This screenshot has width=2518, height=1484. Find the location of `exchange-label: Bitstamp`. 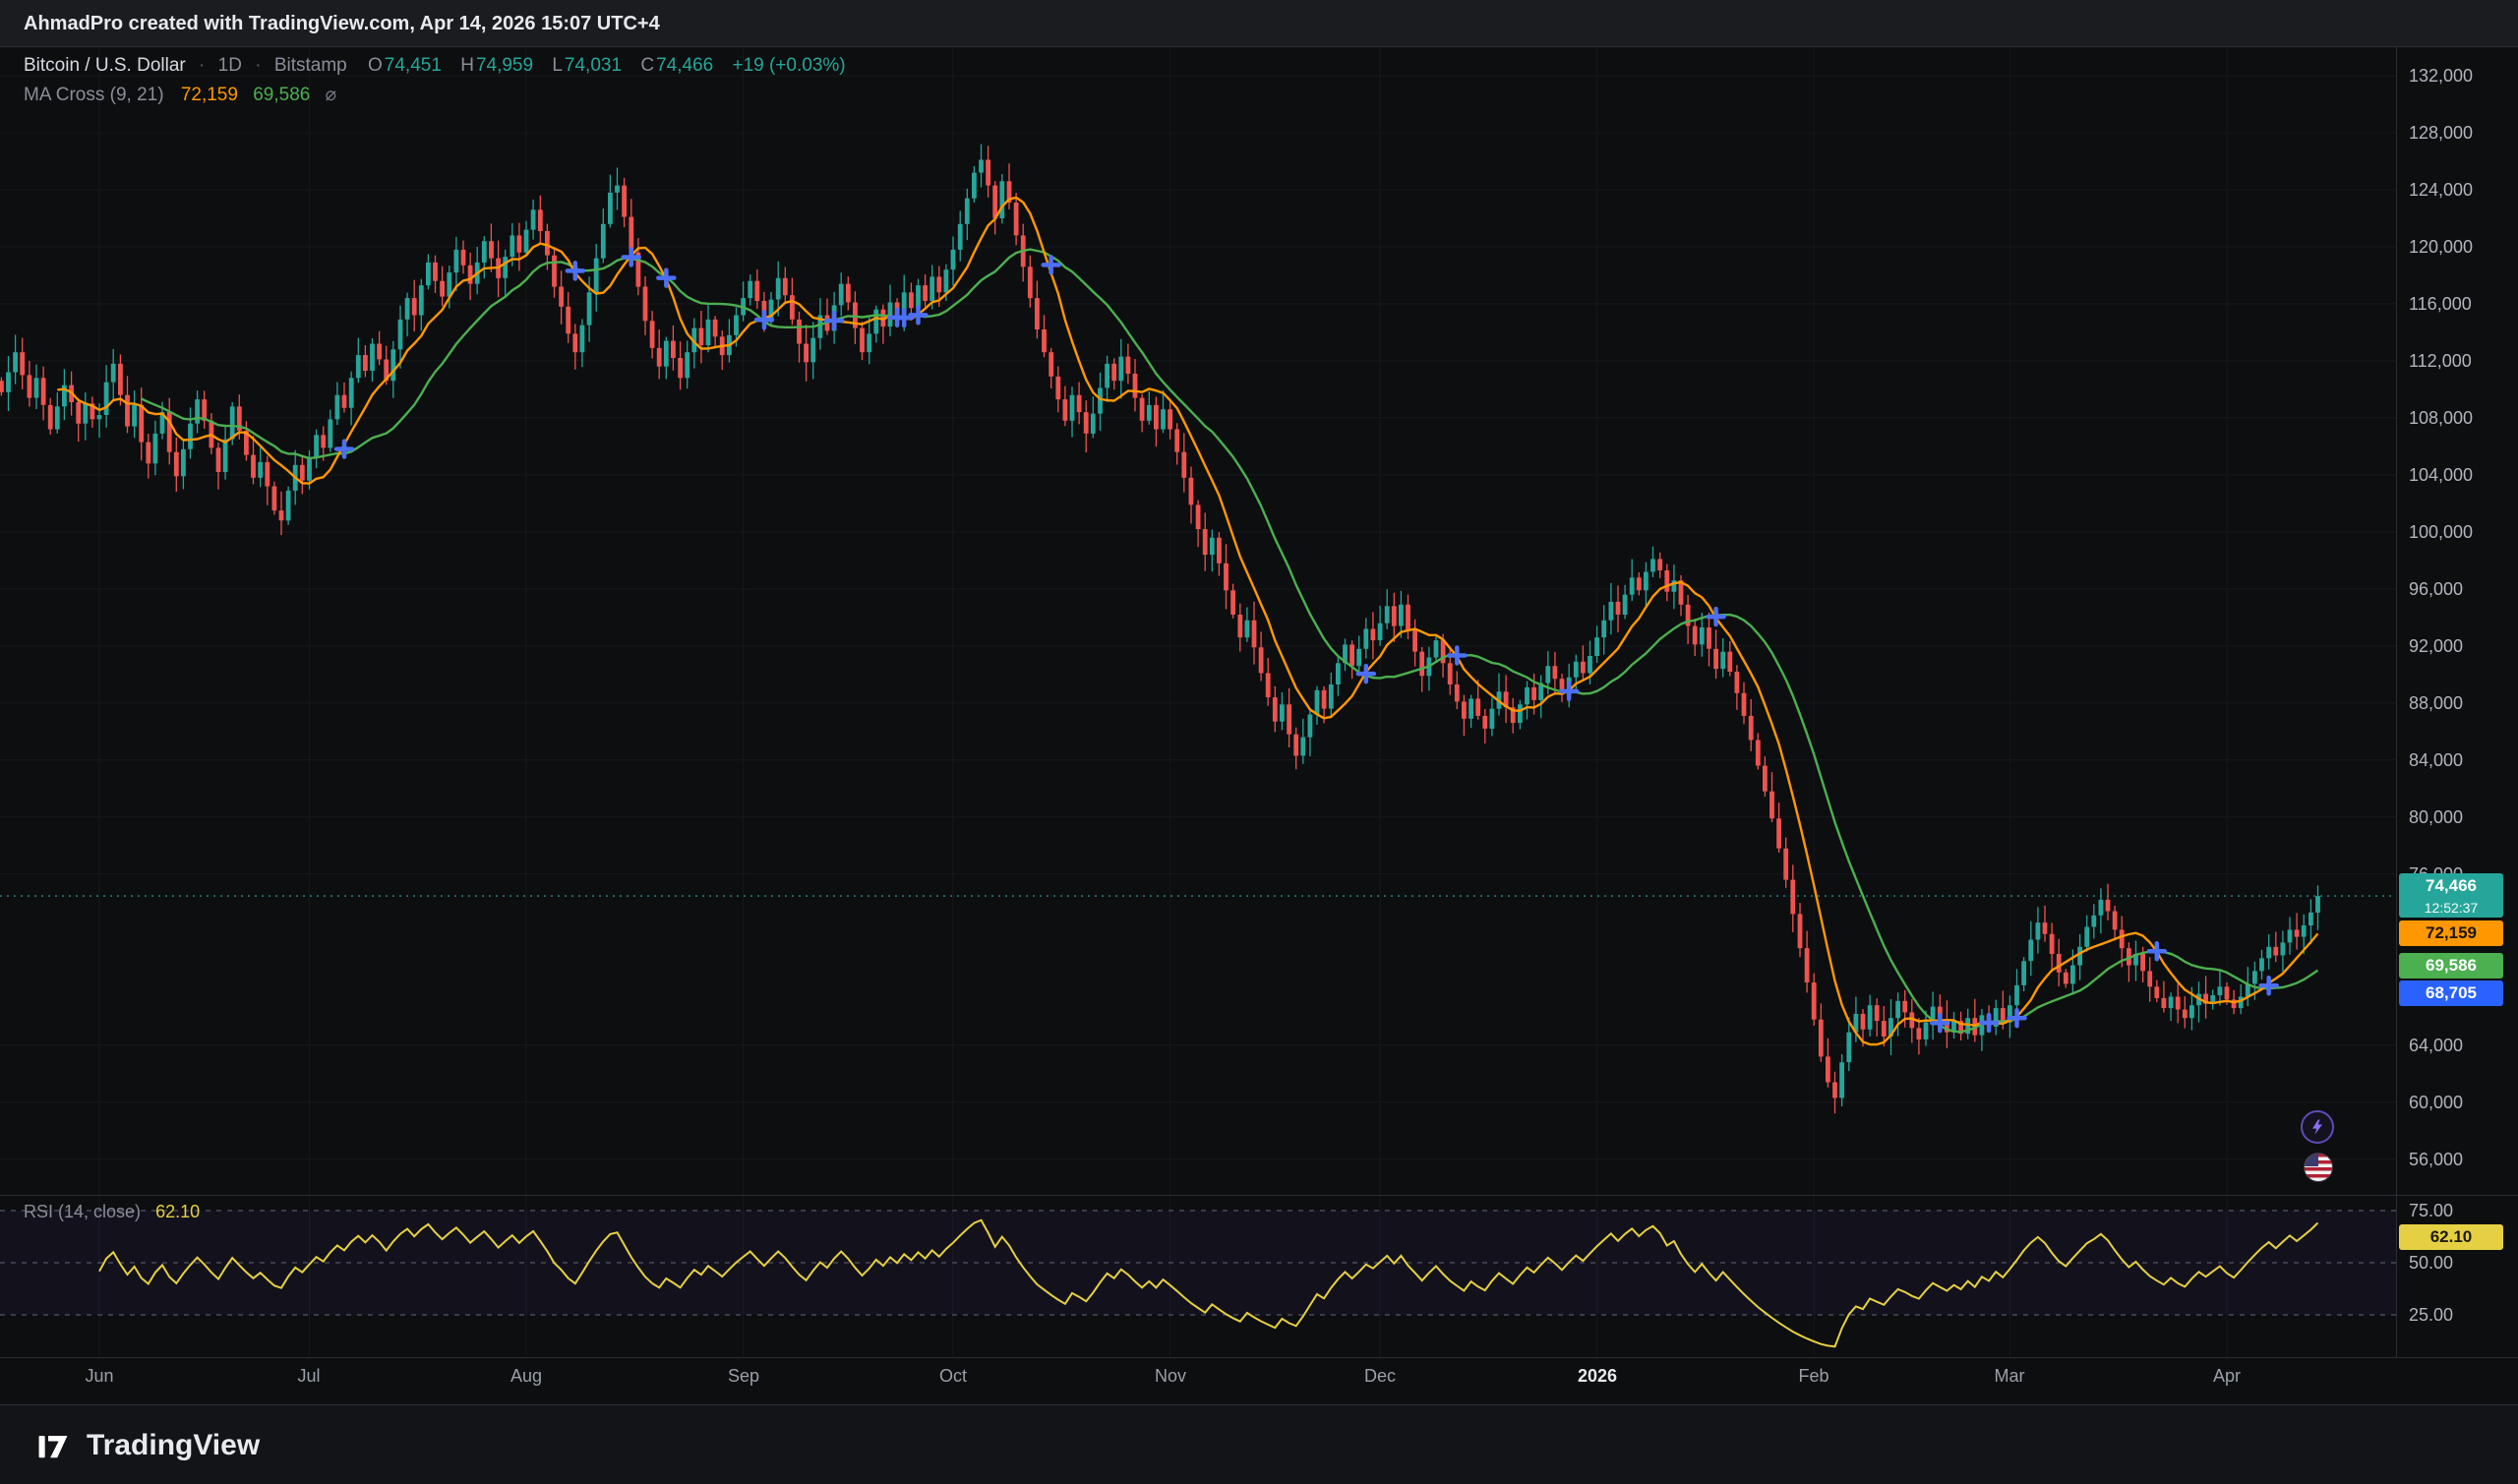

exchange-label: Bitstamp is located at coordinates (310, 66).